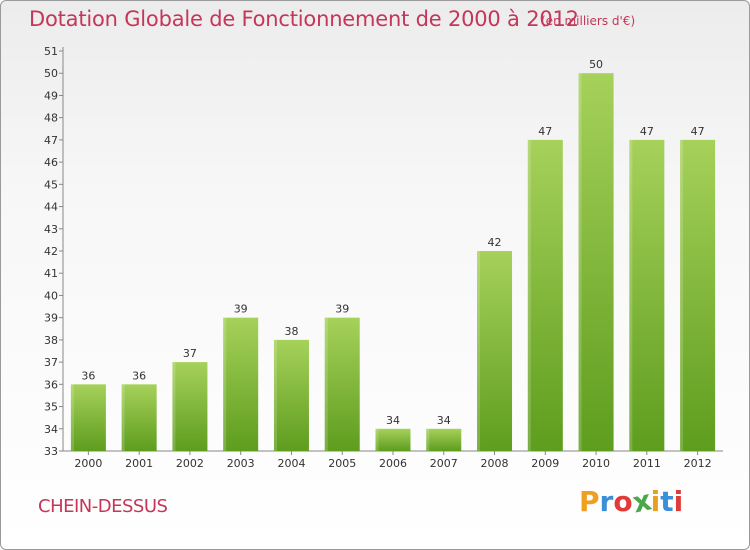  I want to click on y-tick-label: 40, so click(51, 295).